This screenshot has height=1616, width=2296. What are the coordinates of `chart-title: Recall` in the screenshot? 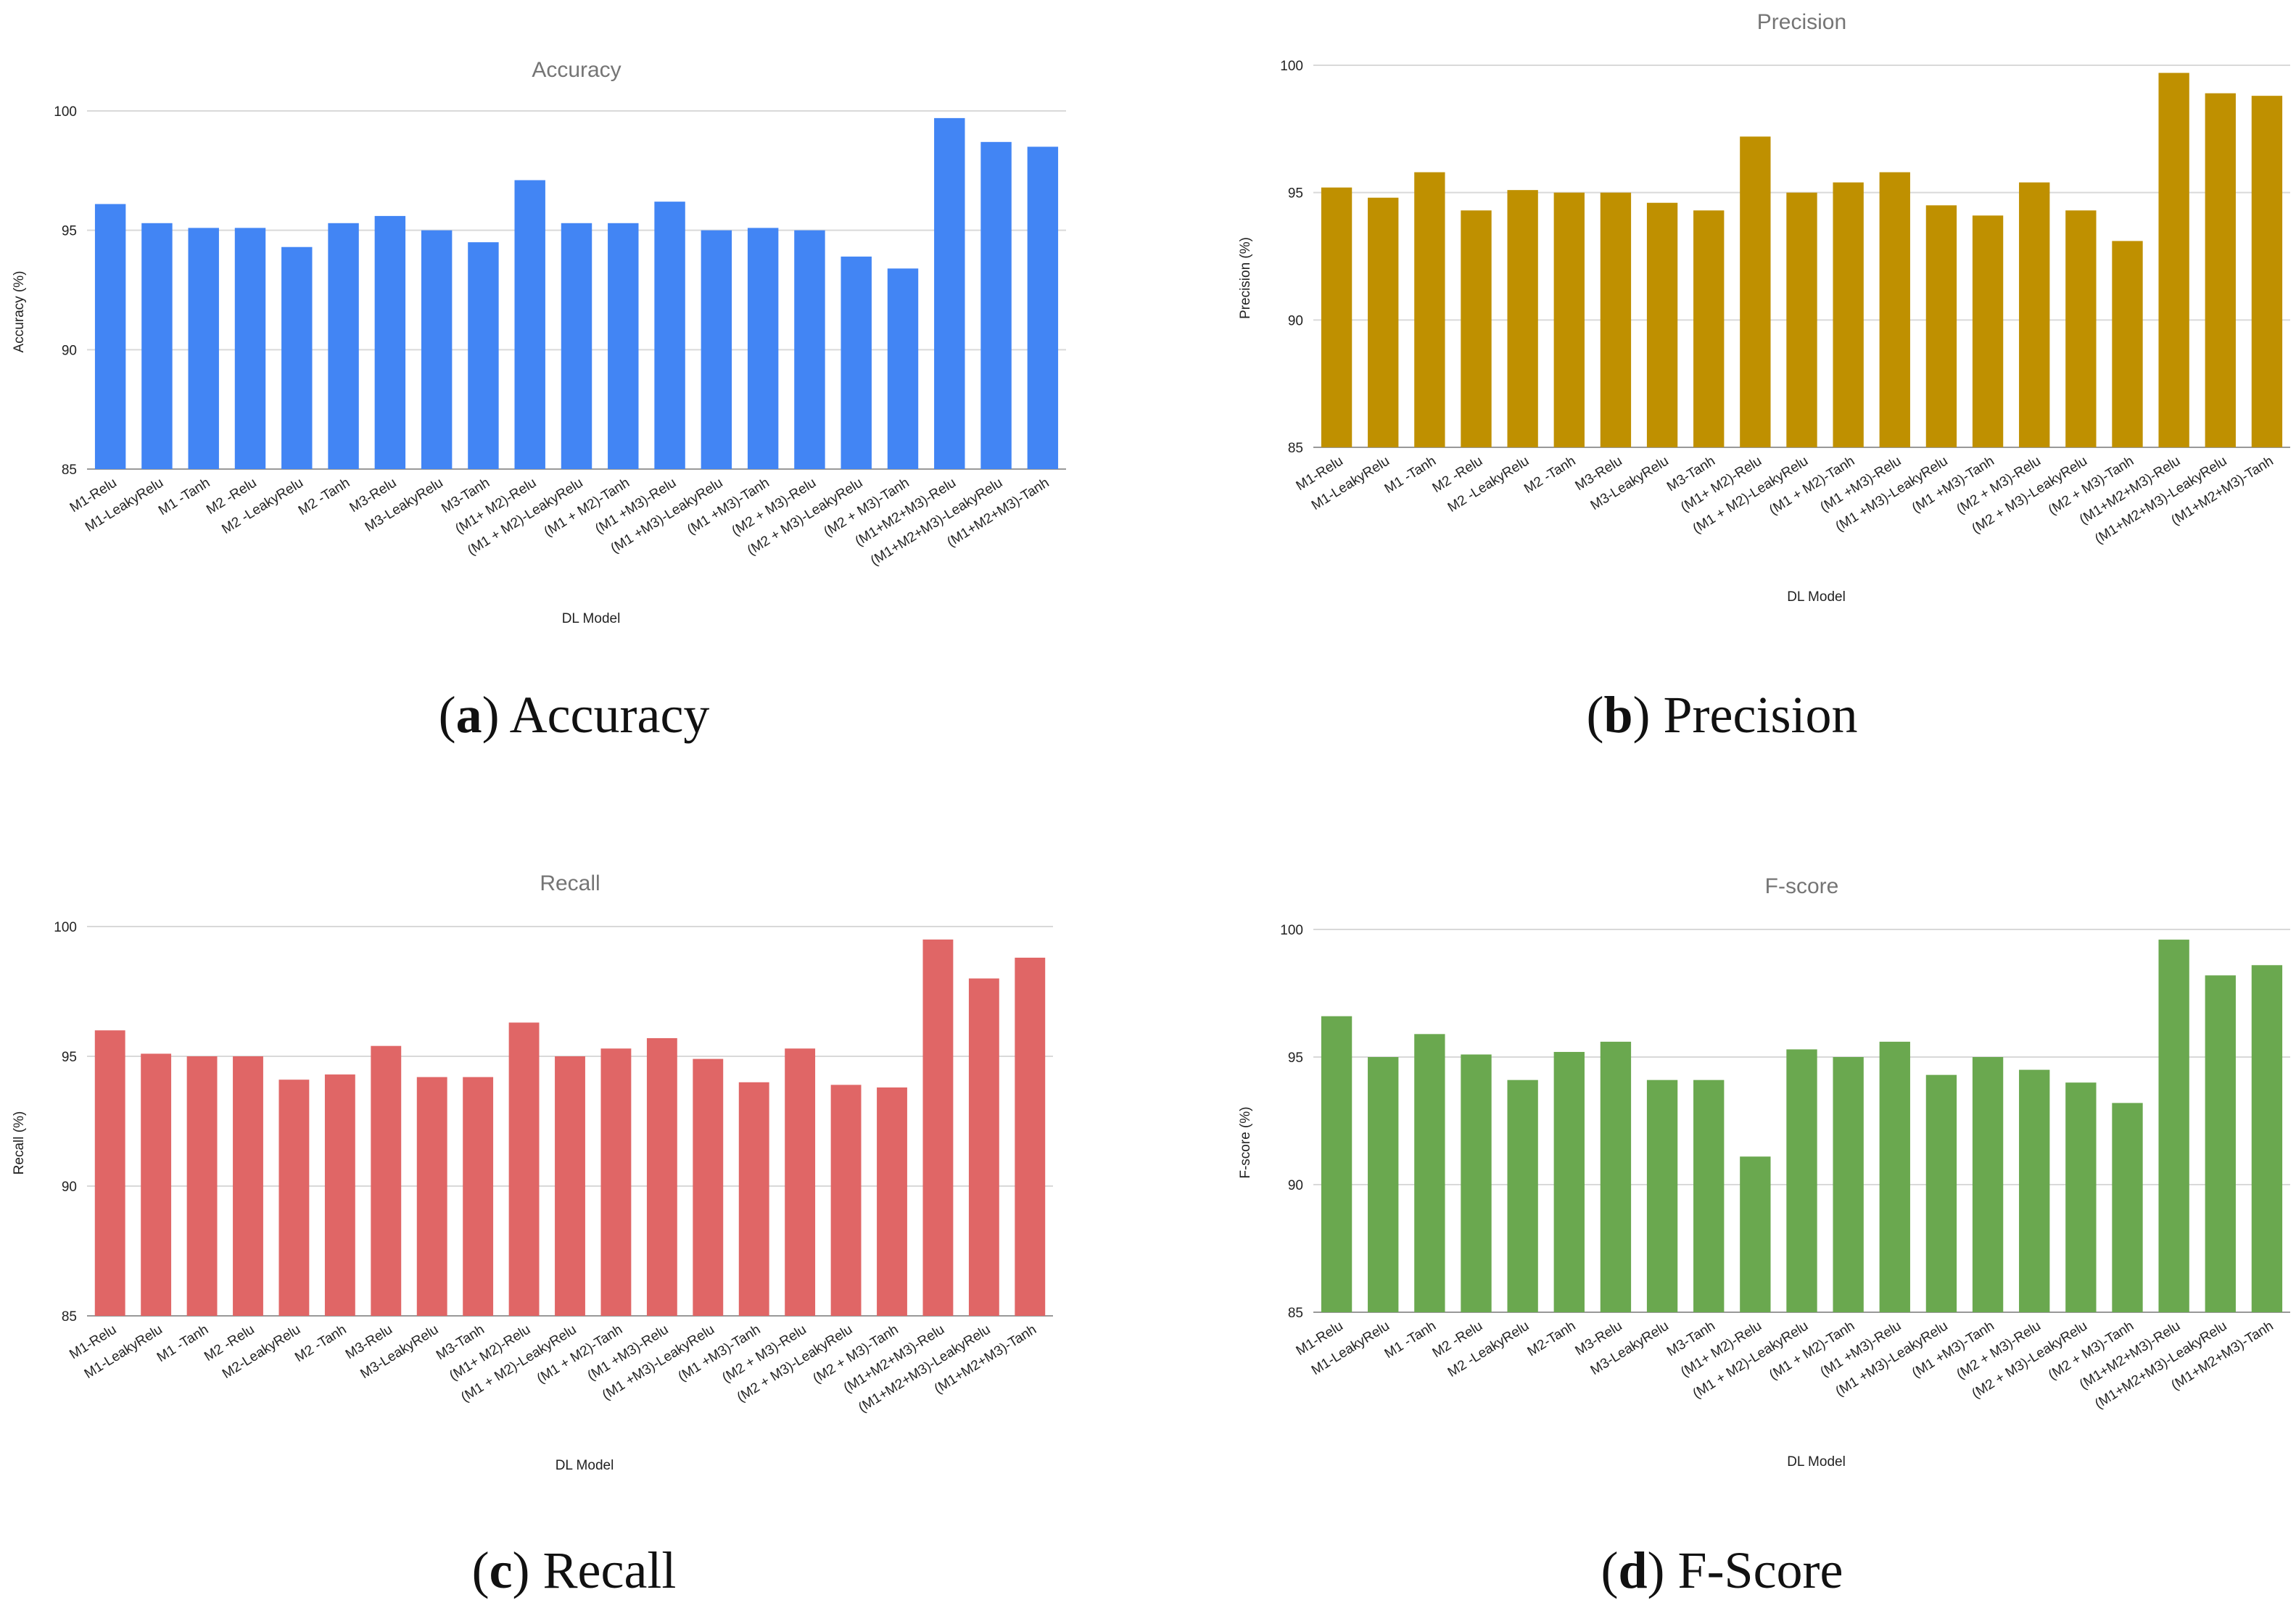 It's located at (570, 883).